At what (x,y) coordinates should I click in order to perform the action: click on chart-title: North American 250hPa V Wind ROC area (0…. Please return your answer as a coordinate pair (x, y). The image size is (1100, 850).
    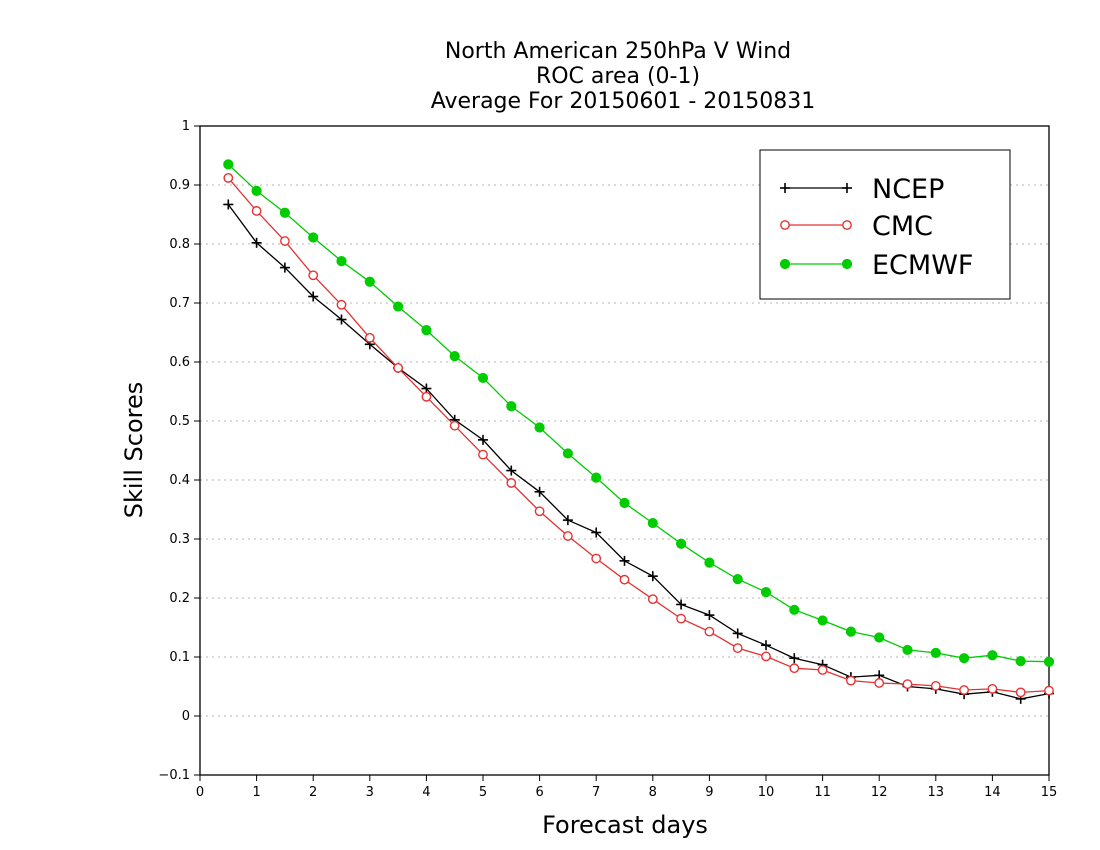
    Looking at the image, I should click on (623, 76).